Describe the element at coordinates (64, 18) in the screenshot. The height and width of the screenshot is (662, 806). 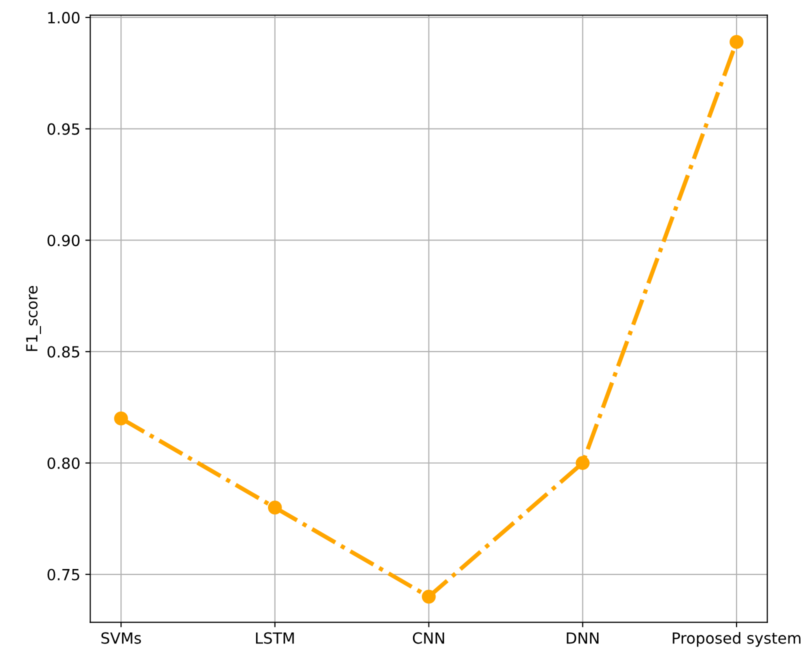
I see `y-tick-label: 1.00` at that location.